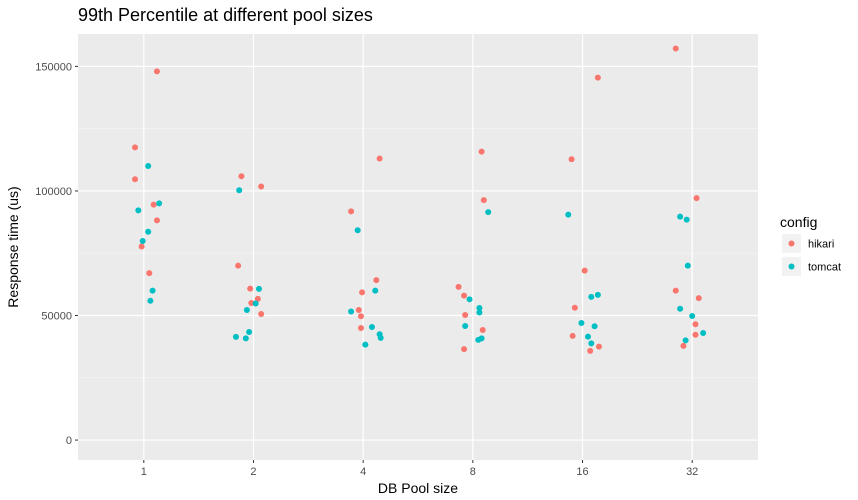  Describe the element at coordinates (363, 472) in the screenshot. I see `x-tick-label: 4` at that location.